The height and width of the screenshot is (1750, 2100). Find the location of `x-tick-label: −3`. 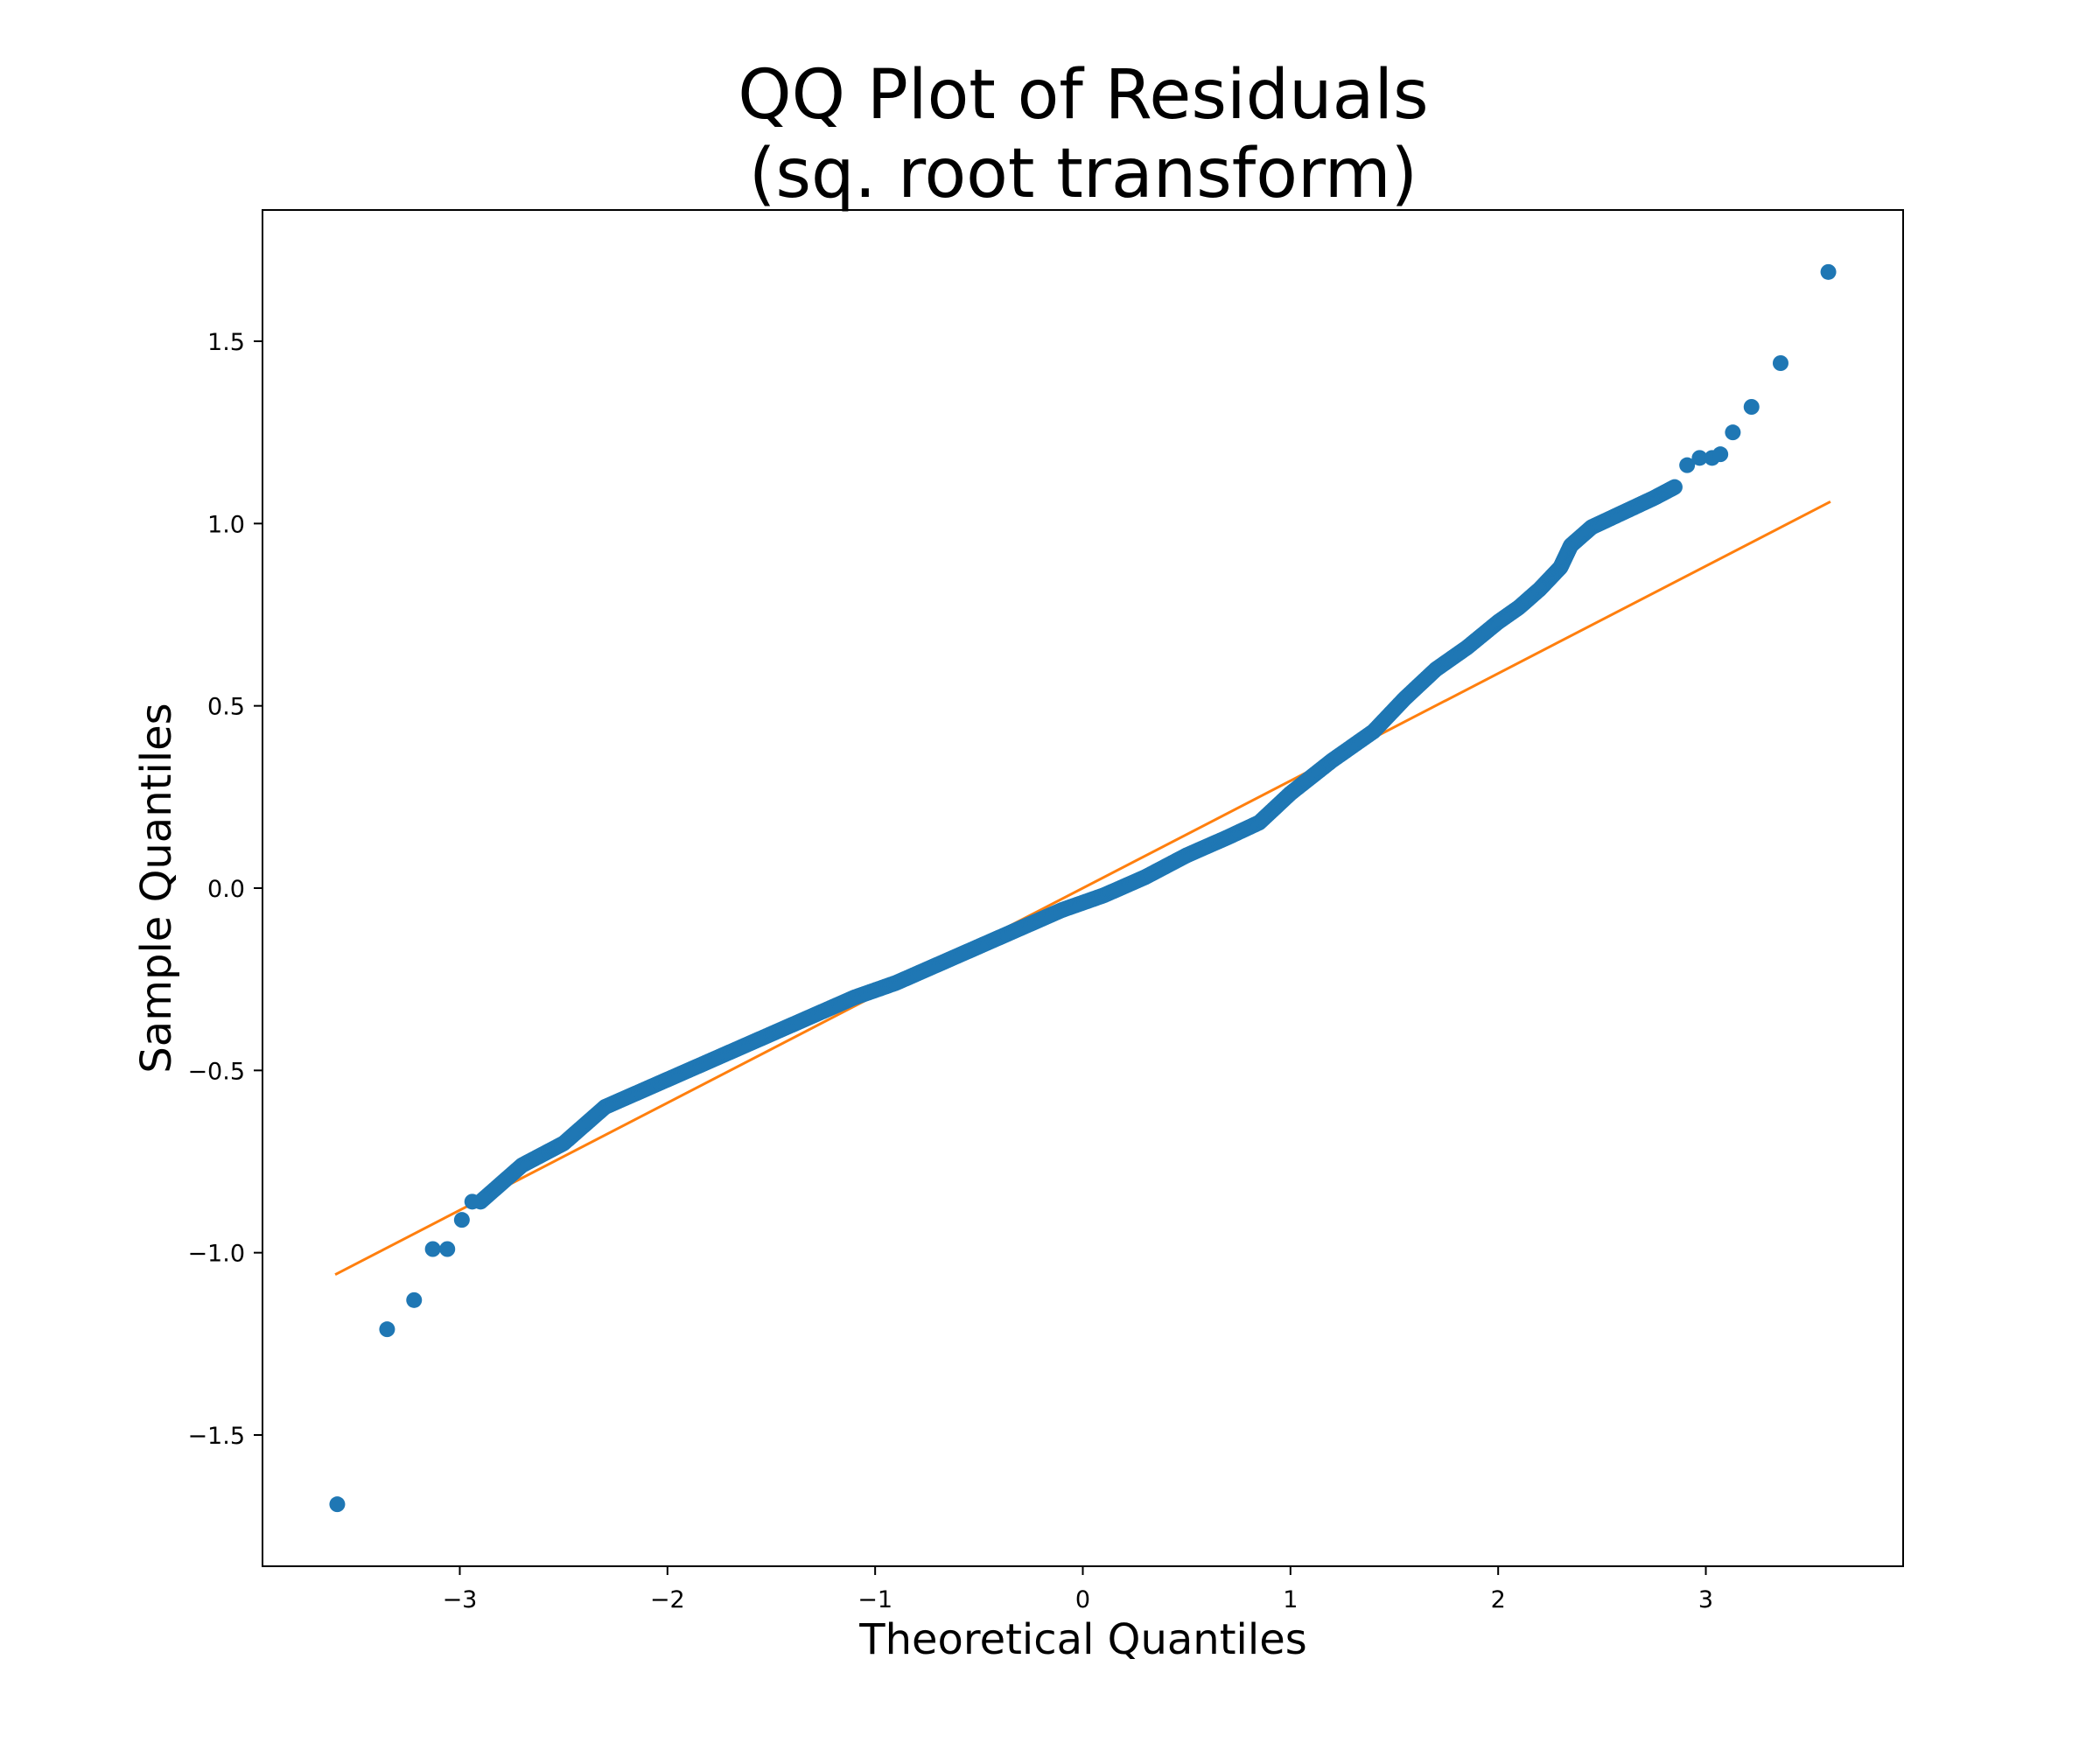

x-tick-label: −3 is located at coordinates (460, 1600).